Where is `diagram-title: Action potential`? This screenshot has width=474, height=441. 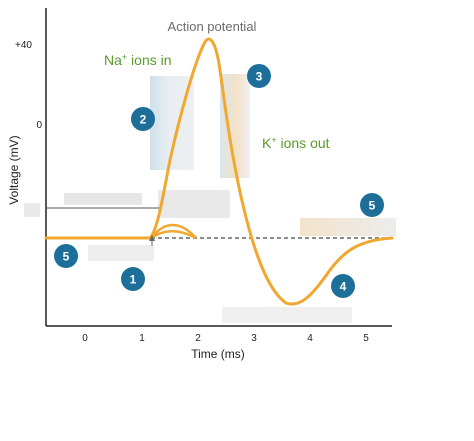 diagram-title: Action potential is located at coordinates (212, 26).